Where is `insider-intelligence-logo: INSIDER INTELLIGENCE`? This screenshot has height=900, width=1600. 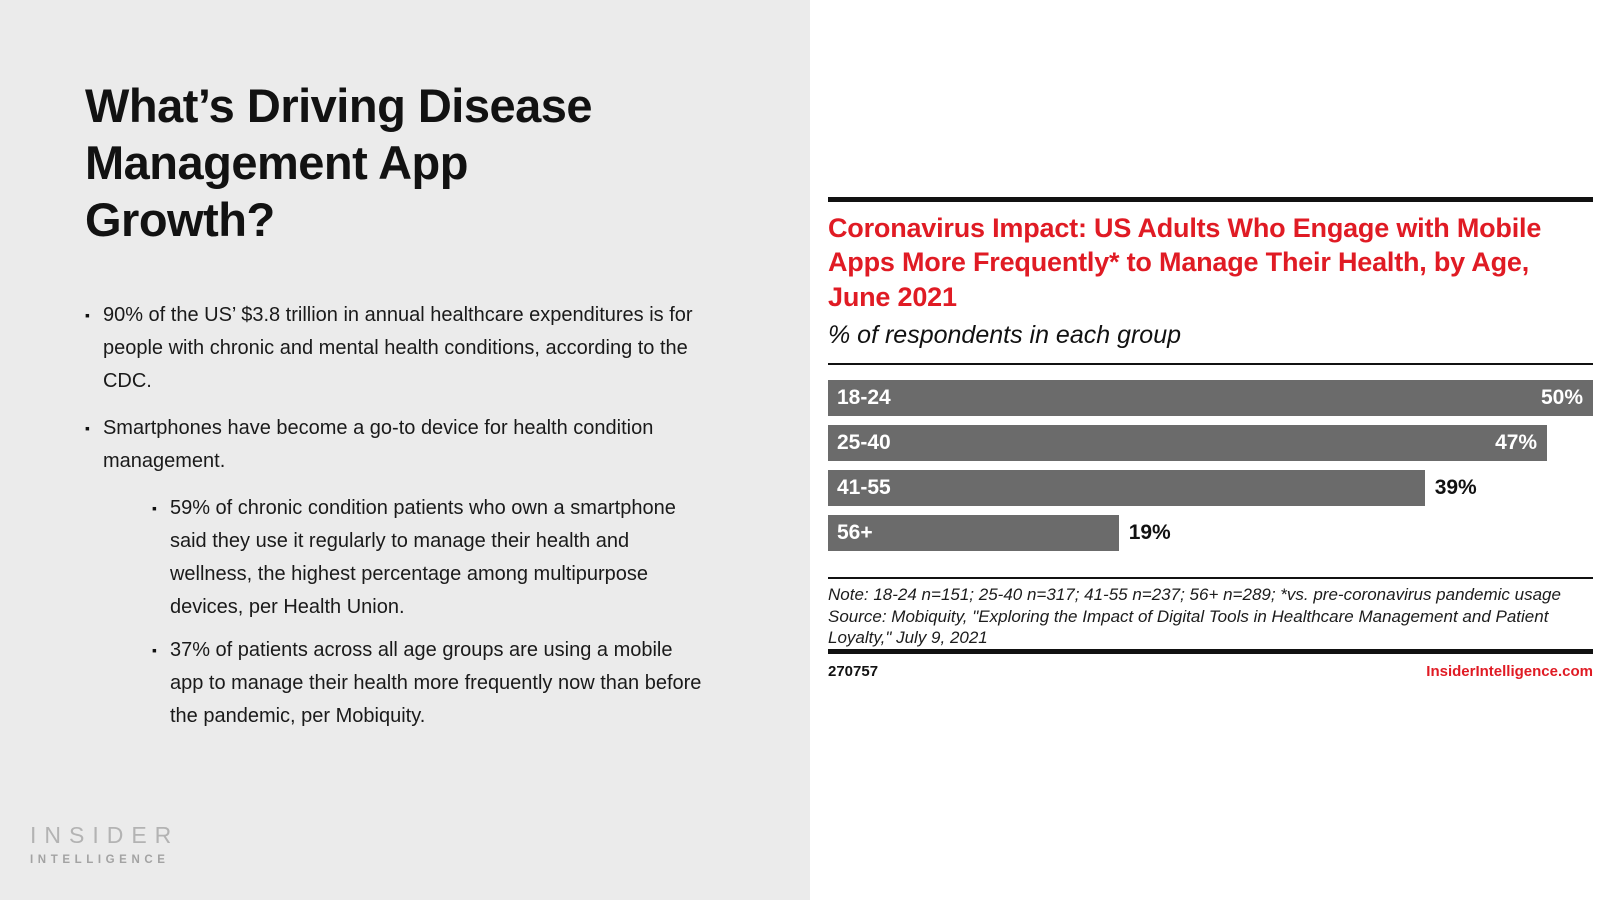 insider-intelligence-logo: INSIDER INTELLIGENCE is located at coordinates (104, 844).